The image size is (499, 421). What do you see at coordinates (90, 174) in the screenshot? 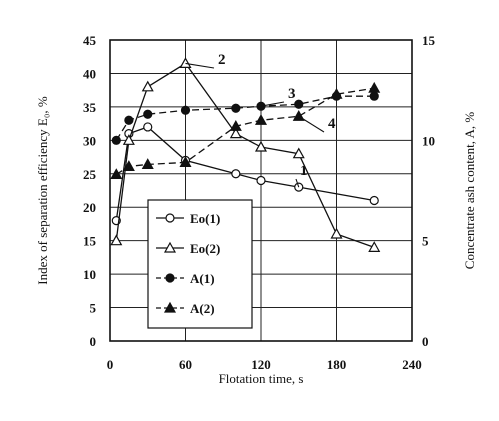
I see `y-left-tick-label: 25` at bounding box center [90, 174].